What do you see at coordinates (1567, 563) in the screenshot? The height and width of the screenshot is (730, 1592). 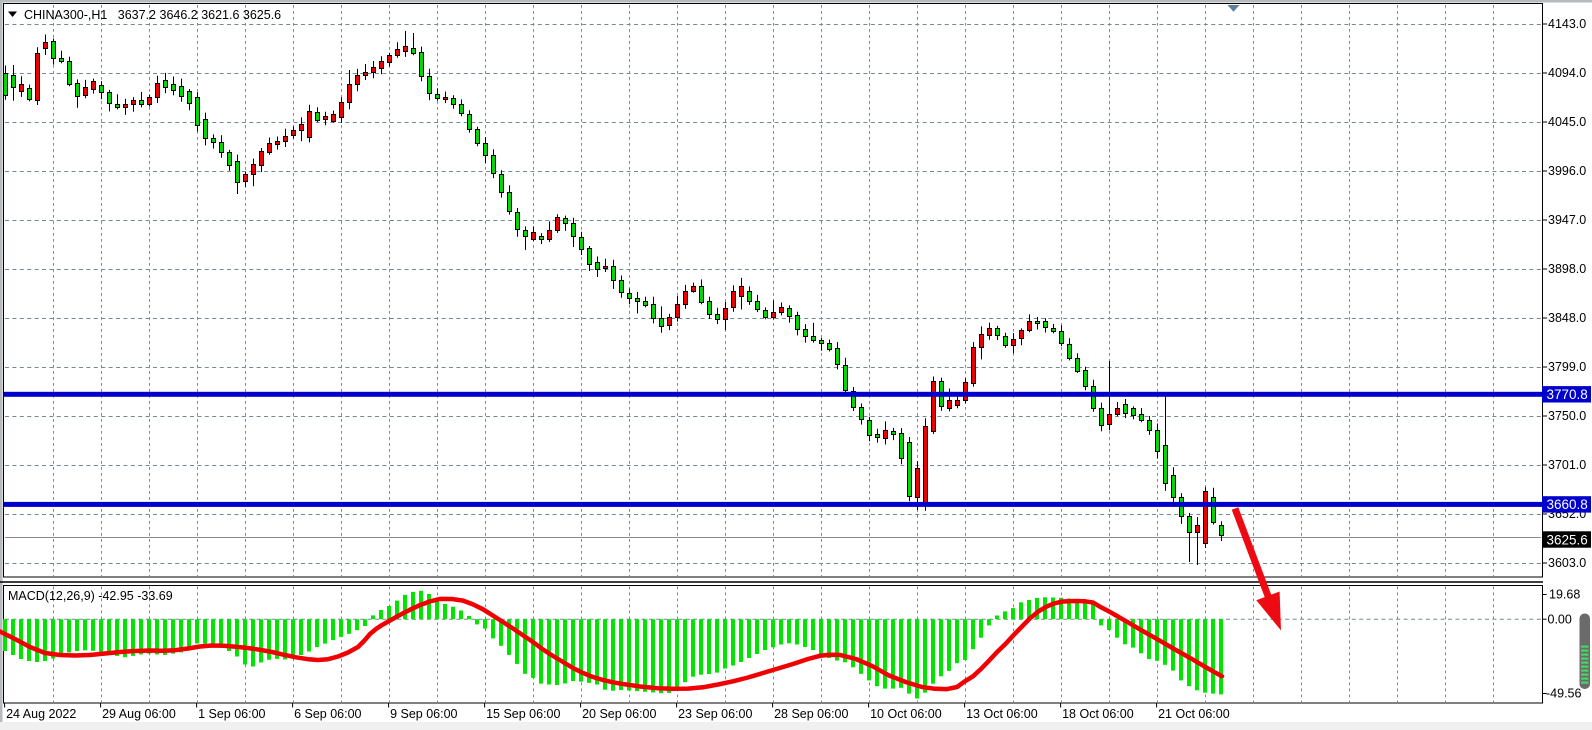 I see `svg-text: 3603.0` at bounding box center [1567, 563].